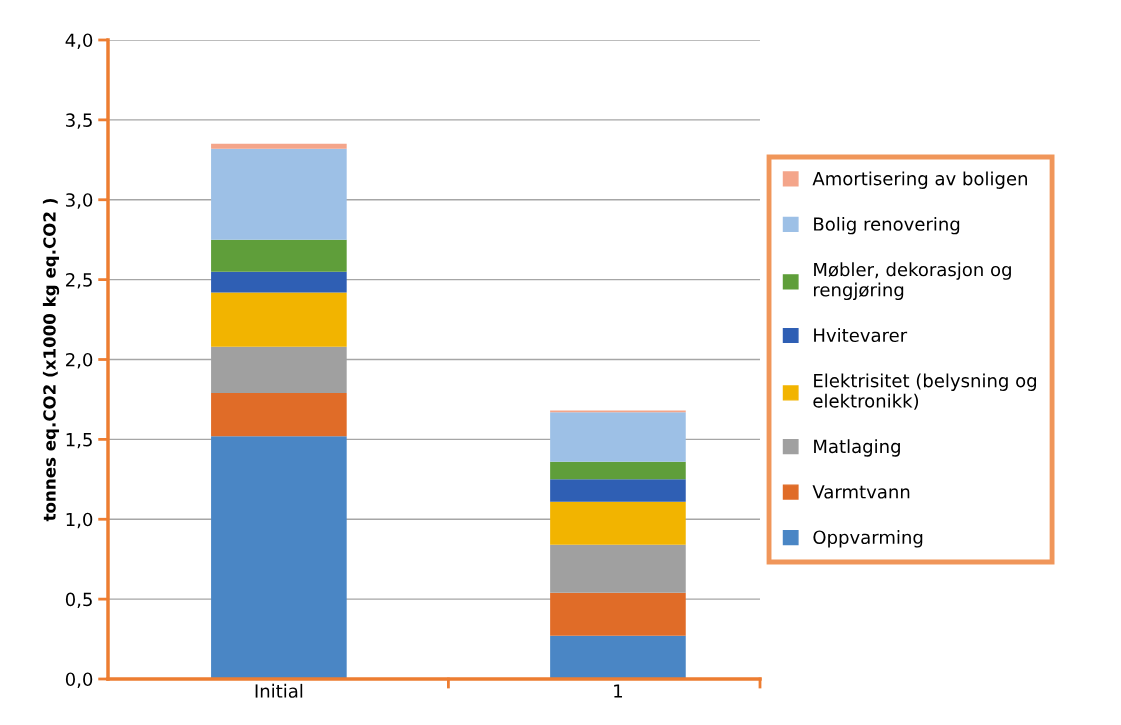 The width and height of the screenshot is (1121, 725). What do you see at coordinates (79, 121) in the screenshot?
I see `y-tick-label: 3,5` at bounding box center [79, 121].